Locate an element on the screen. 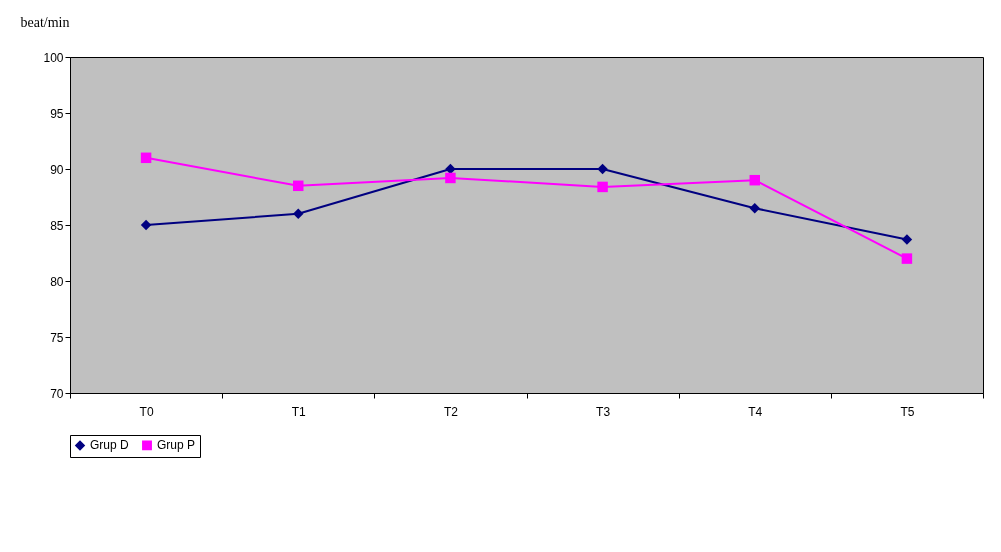 The width and height of the screenshot is (1001, 552). x-tick-label: T2 is located at coordinates (451, 411).